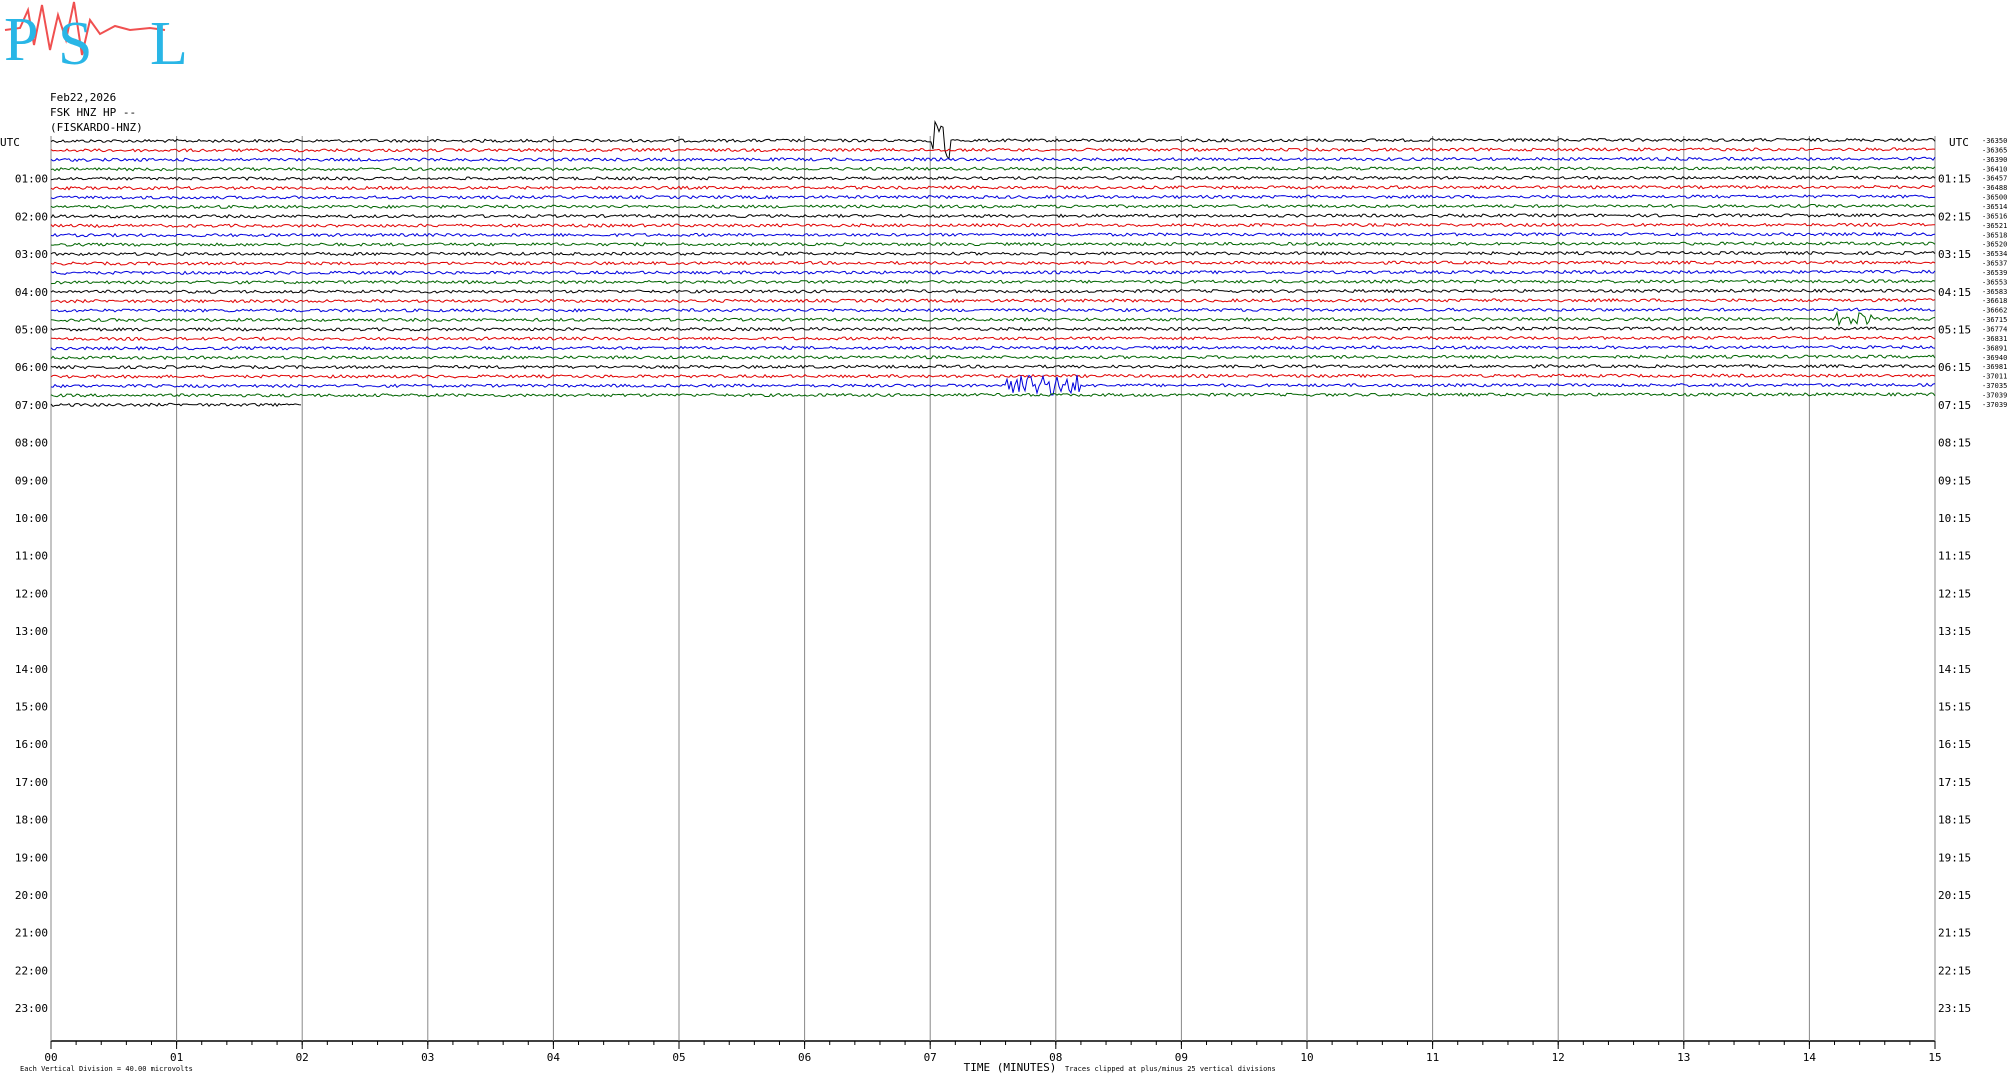 The width and height of the screenshot is (2010, 1080). I want to click on trace-offset: -36583, so click(1994, 292).